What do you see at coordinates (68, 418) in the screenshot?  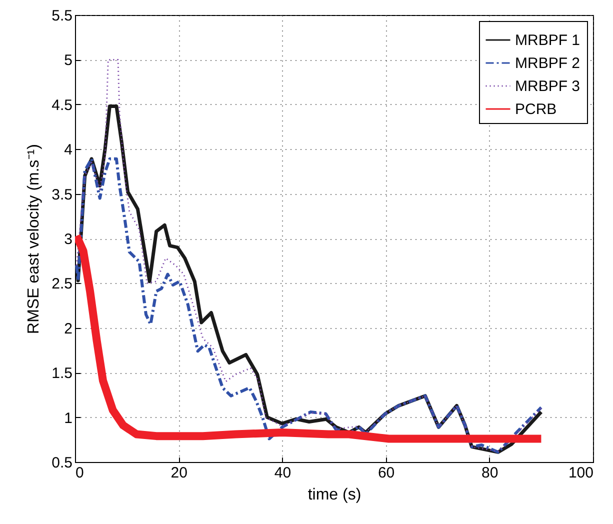 I see `y-tick-label: 1` at bounding box center [68, 418].